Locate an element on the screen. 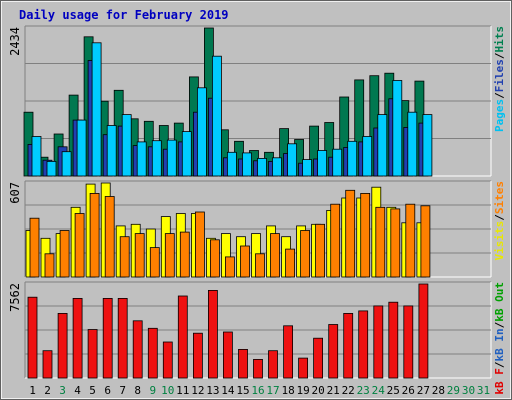 The height and width of the screenshot is (400, 512). x-tick-label: 29 is located at coordinates (453, 390).